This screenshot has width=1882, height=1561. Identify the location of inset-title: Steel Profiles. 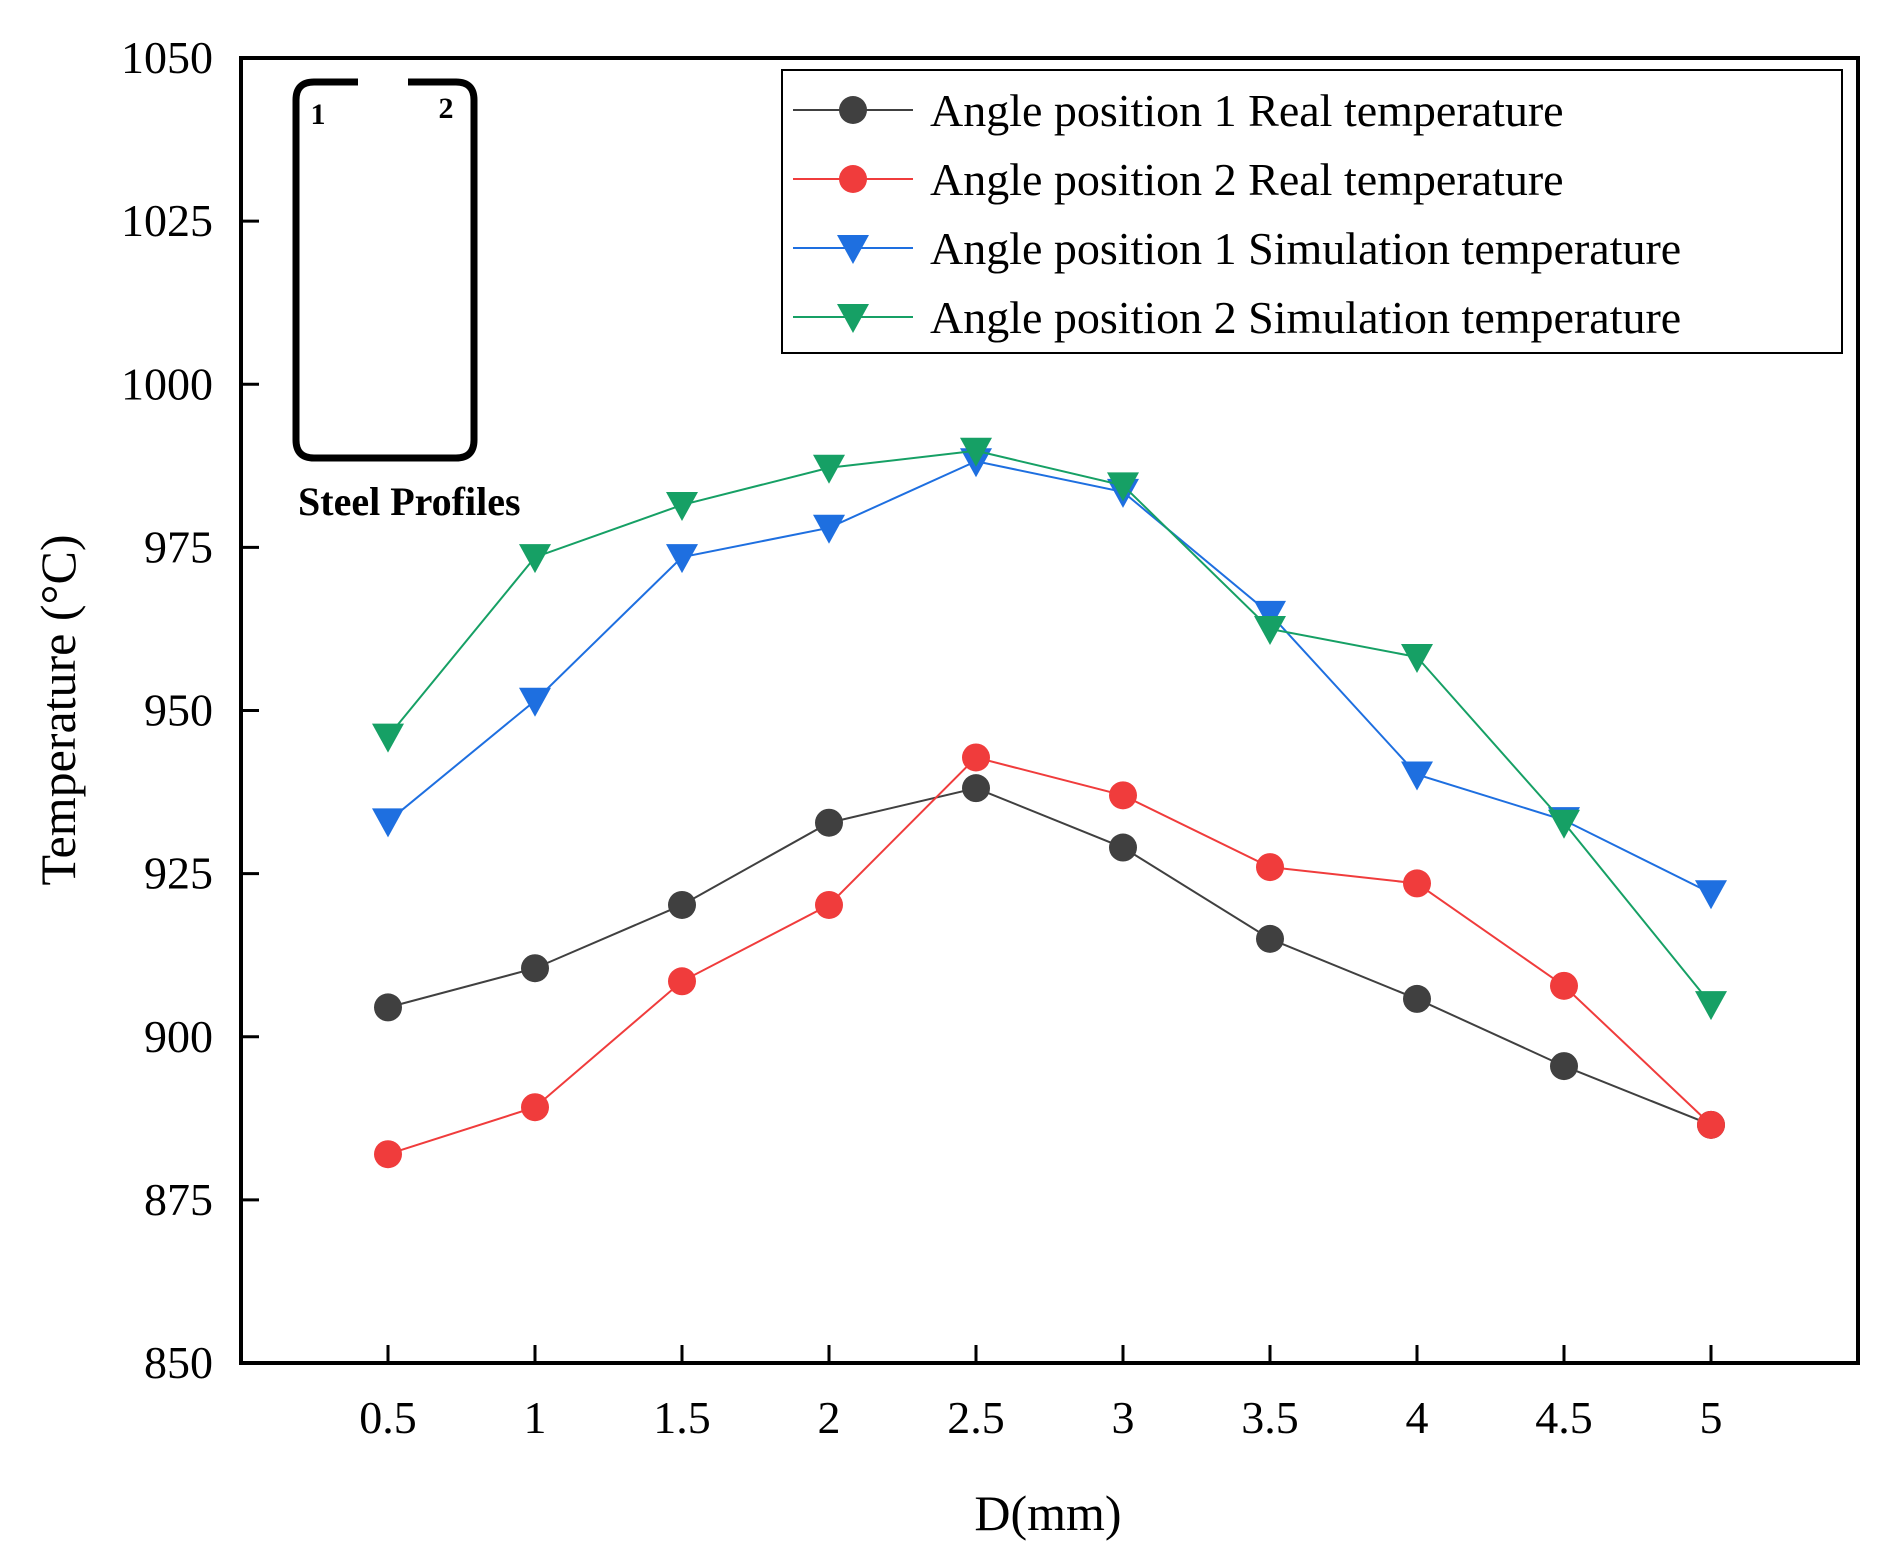
(409, 501).